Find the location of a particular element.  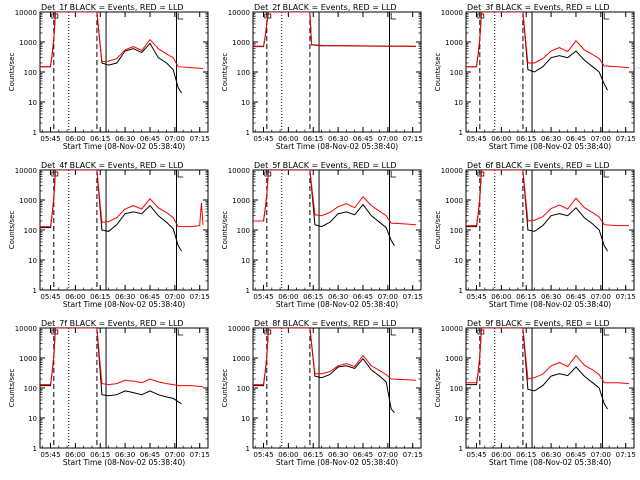

panel-title: Det_7f BLACK = Events, RED = LLD is located at coordinates (112, 323).